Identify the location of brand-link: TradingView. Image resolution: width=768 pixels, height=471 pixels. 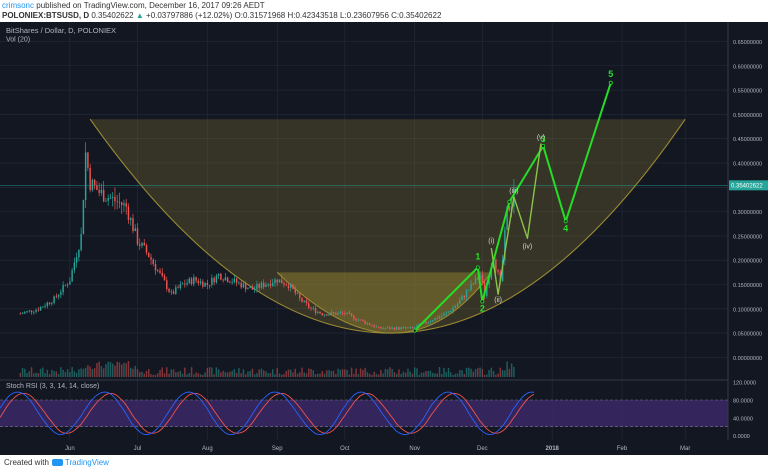
(86, 462).